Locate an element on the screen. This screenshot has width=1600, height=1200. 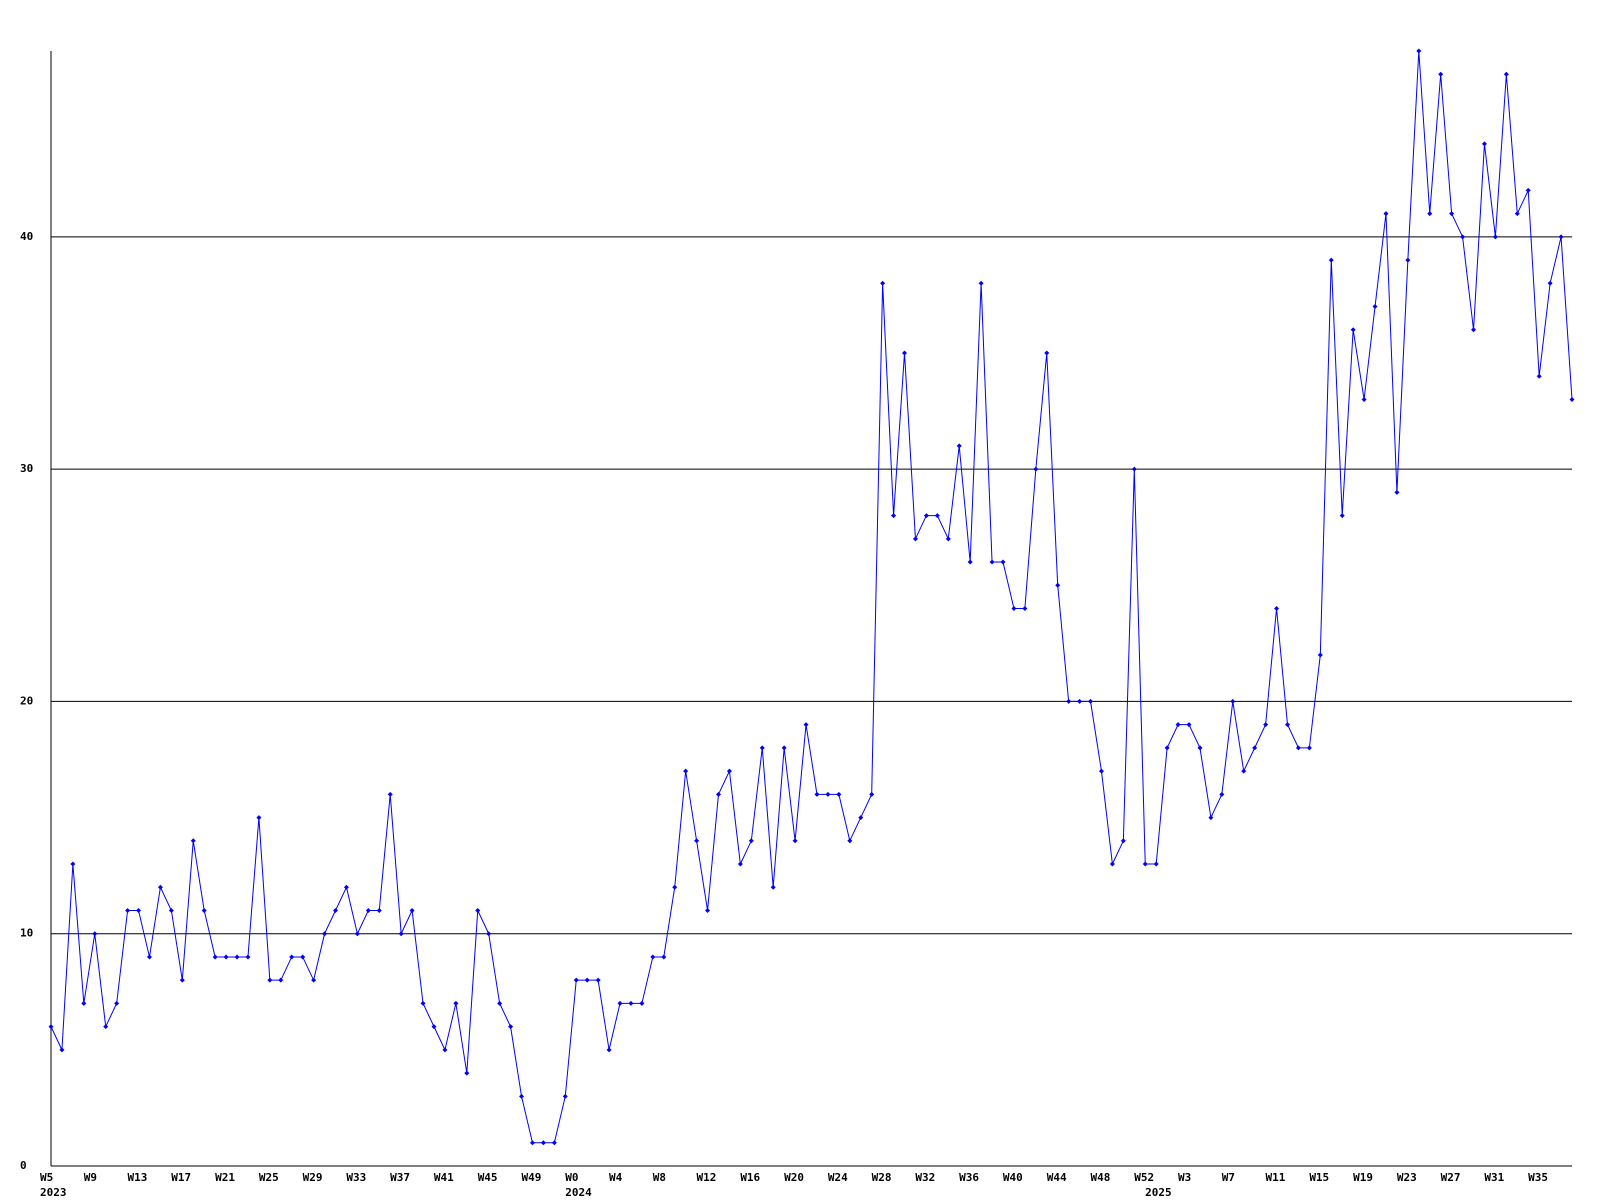
x-tick-label: W16 is located at coordinates (750, 1177).